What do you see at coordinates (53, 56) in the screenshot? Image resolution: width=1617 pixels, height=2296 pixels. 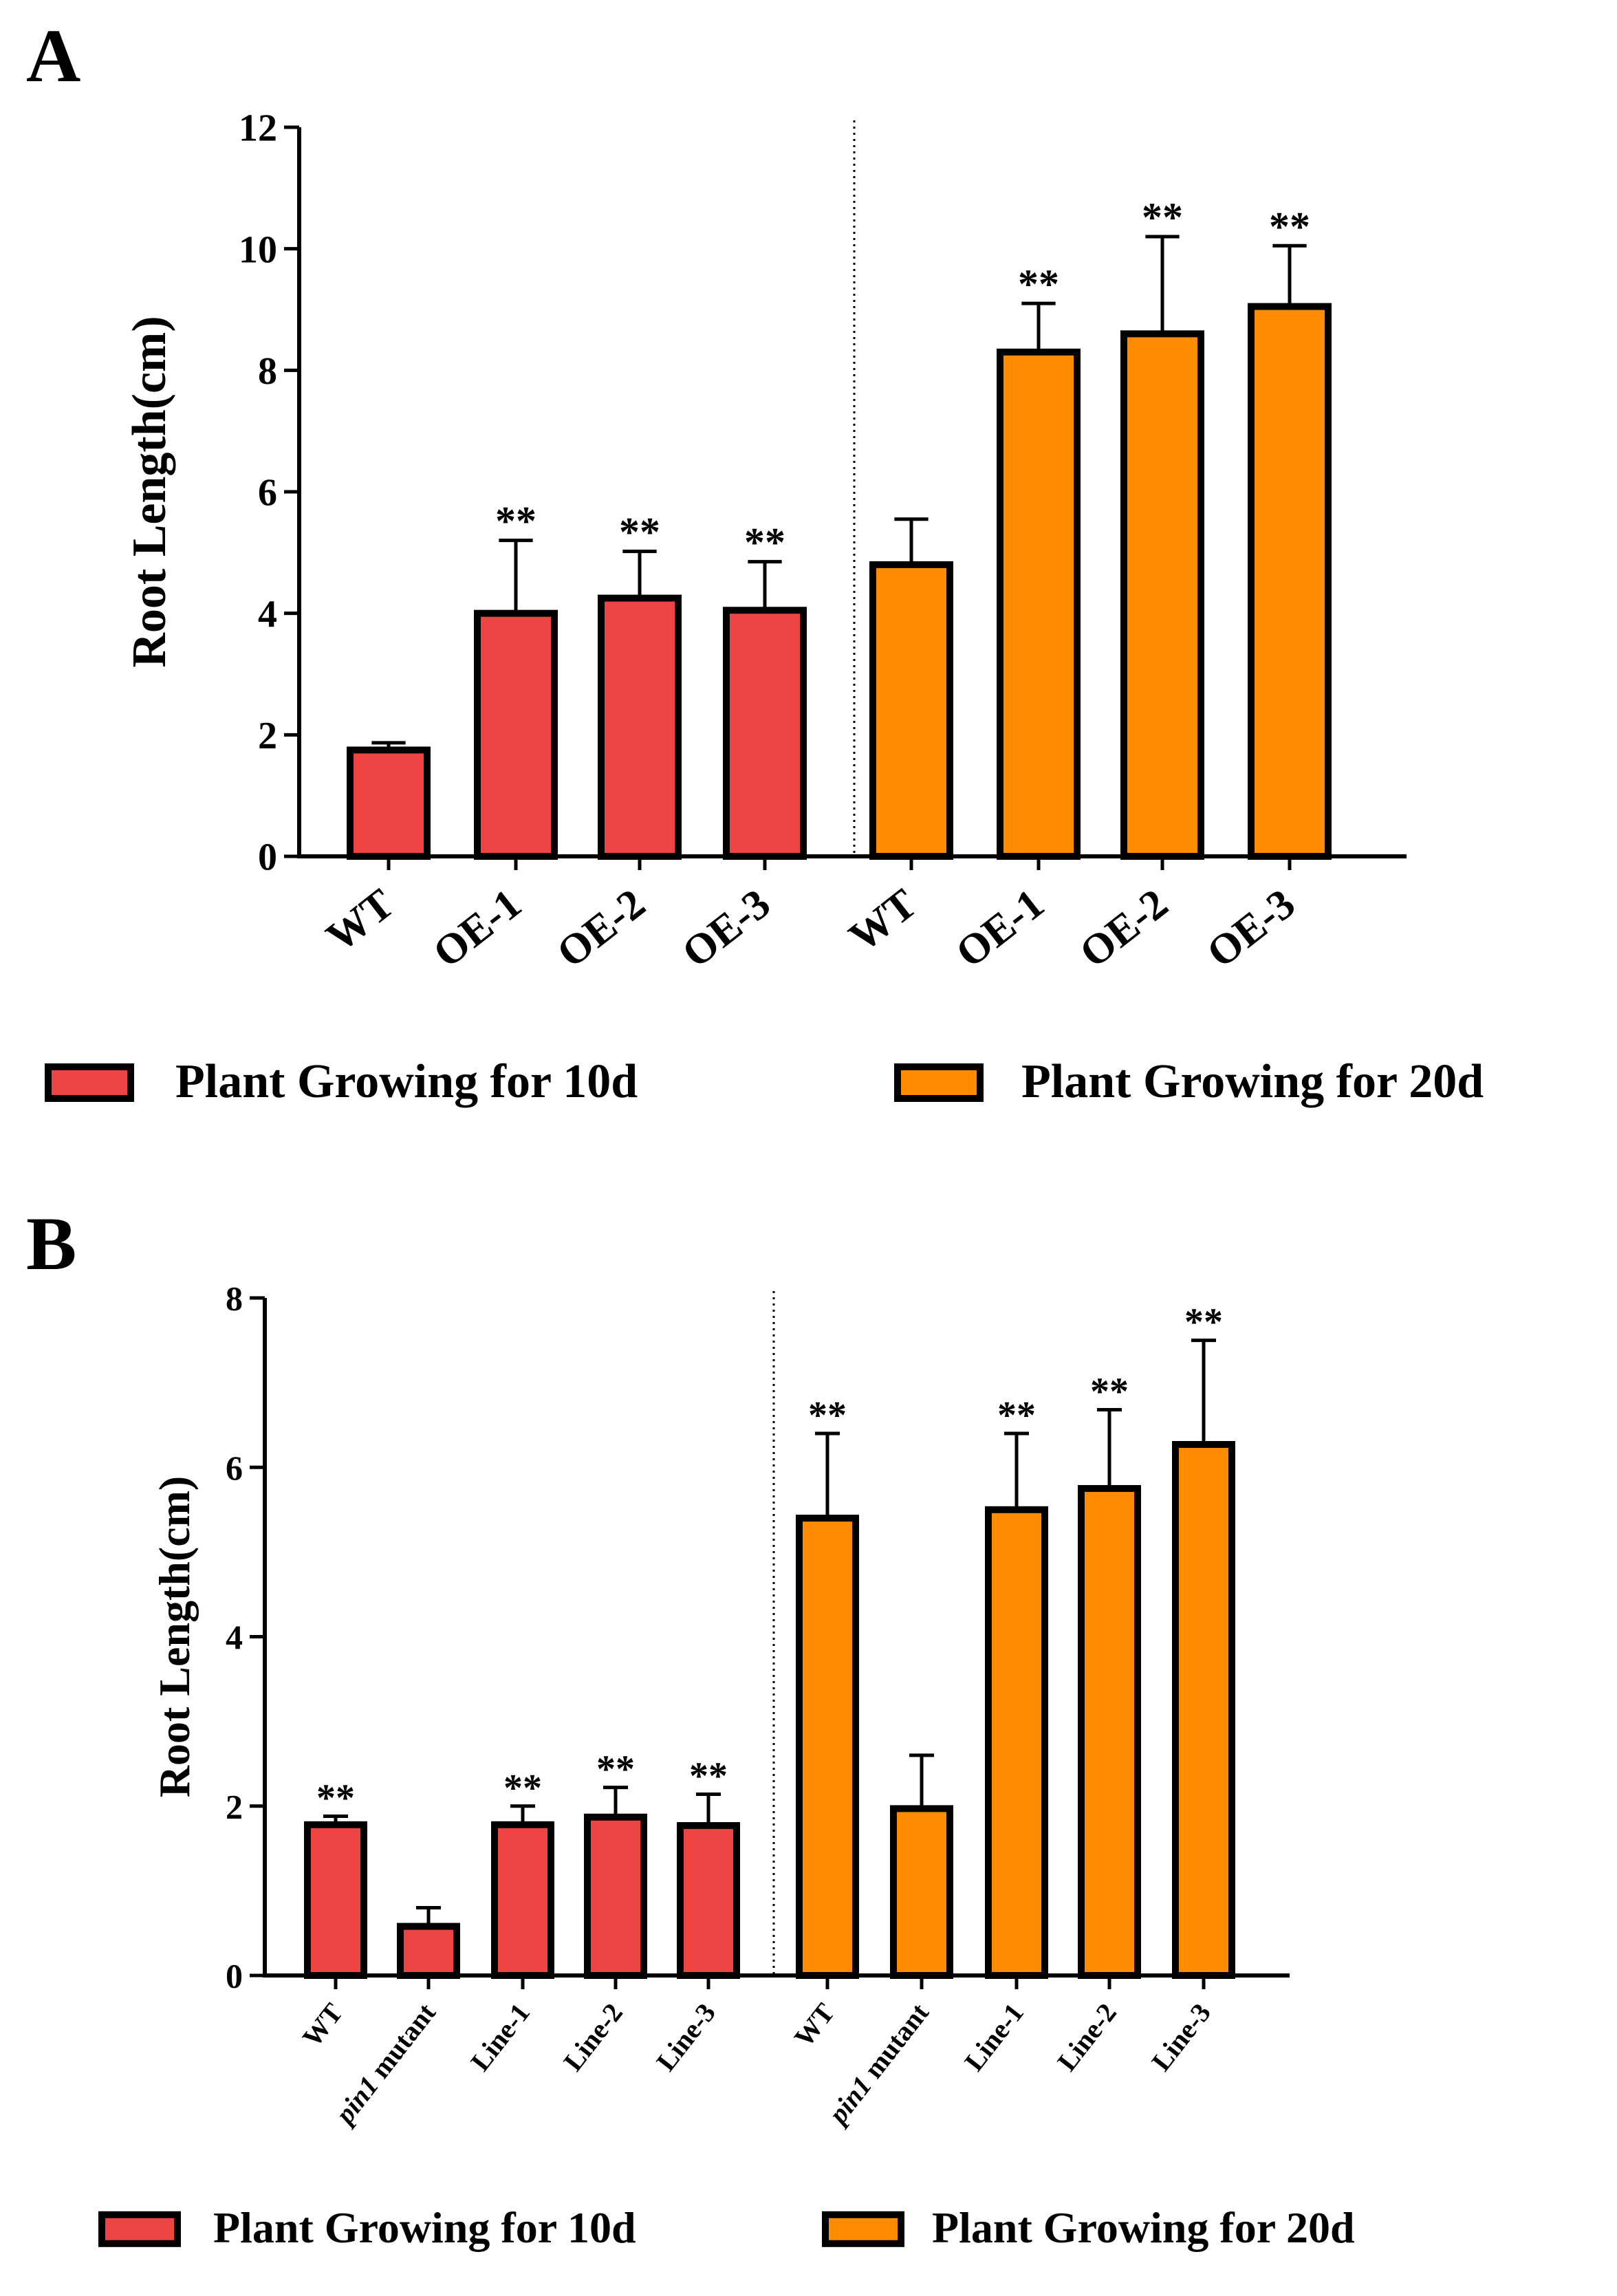 I see `panel-letter: A` at bounding box center [53, 56].